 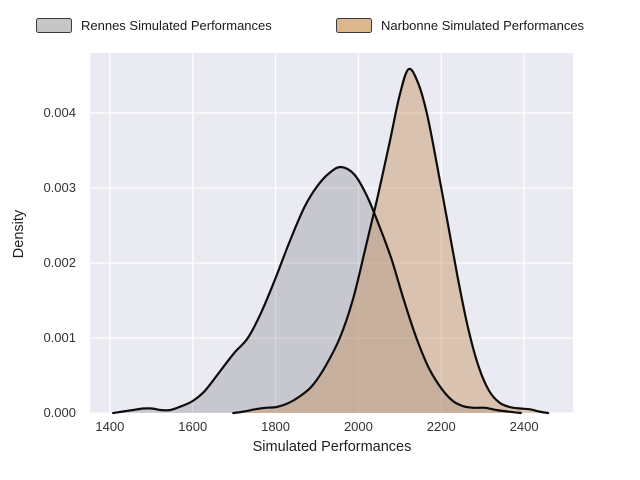 What do you see at coordinates (59, 412) in the screenshot?
I see `y-tick-label: 0.000` at bounding box center [59, 412].